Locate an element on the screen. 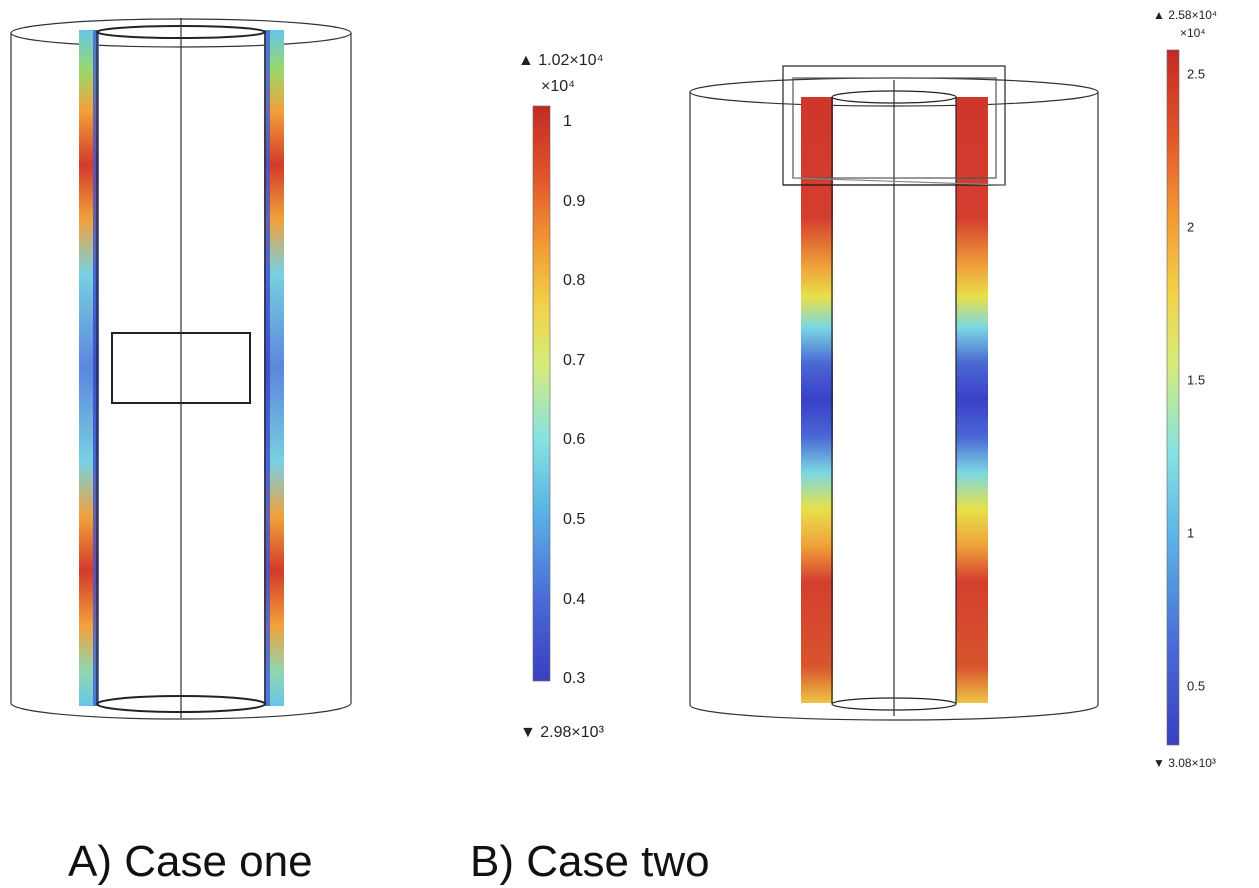 The width and height of the screenshot is (1259, 888). colorbar-a-tick-6: 0.4 is located at coordinates (574, 599).